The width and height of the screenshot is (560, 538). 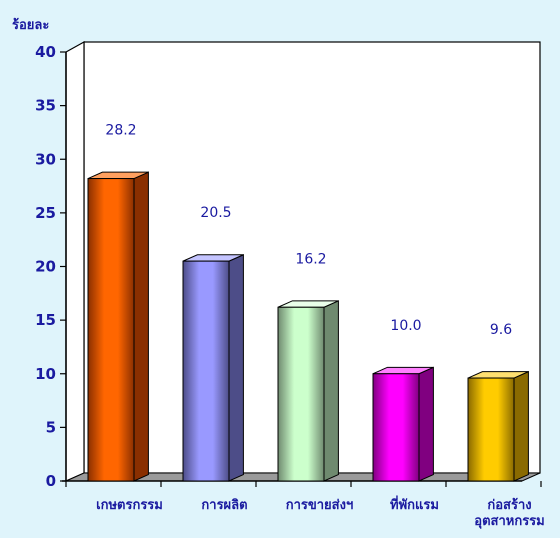 What do you see at coordinates (405, 326) in the screenshot?
I see `data-label: 10.0` at bounding box center [405, 326].